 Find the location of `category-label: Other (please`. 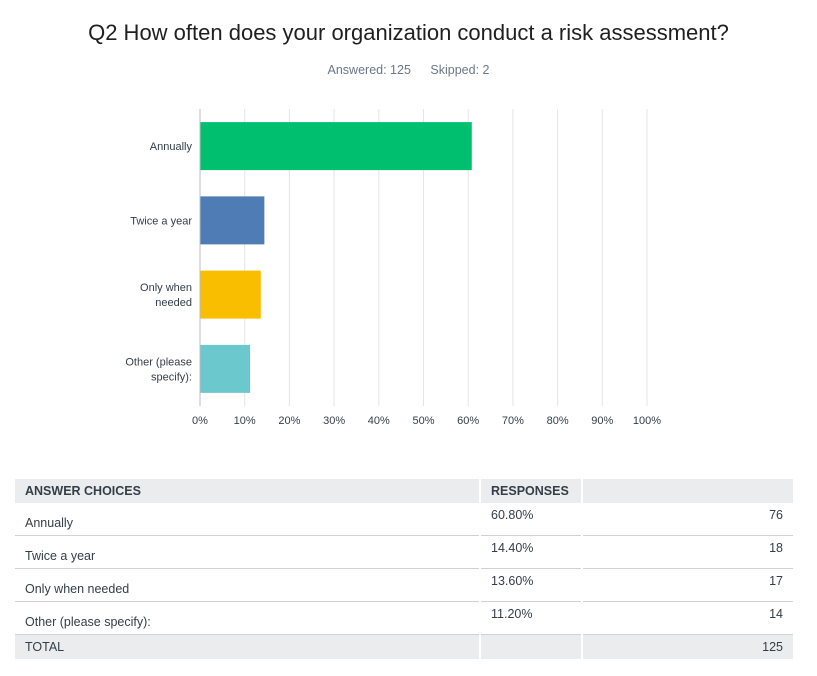

category-label: Other (please is located at coordinates (158, 362).